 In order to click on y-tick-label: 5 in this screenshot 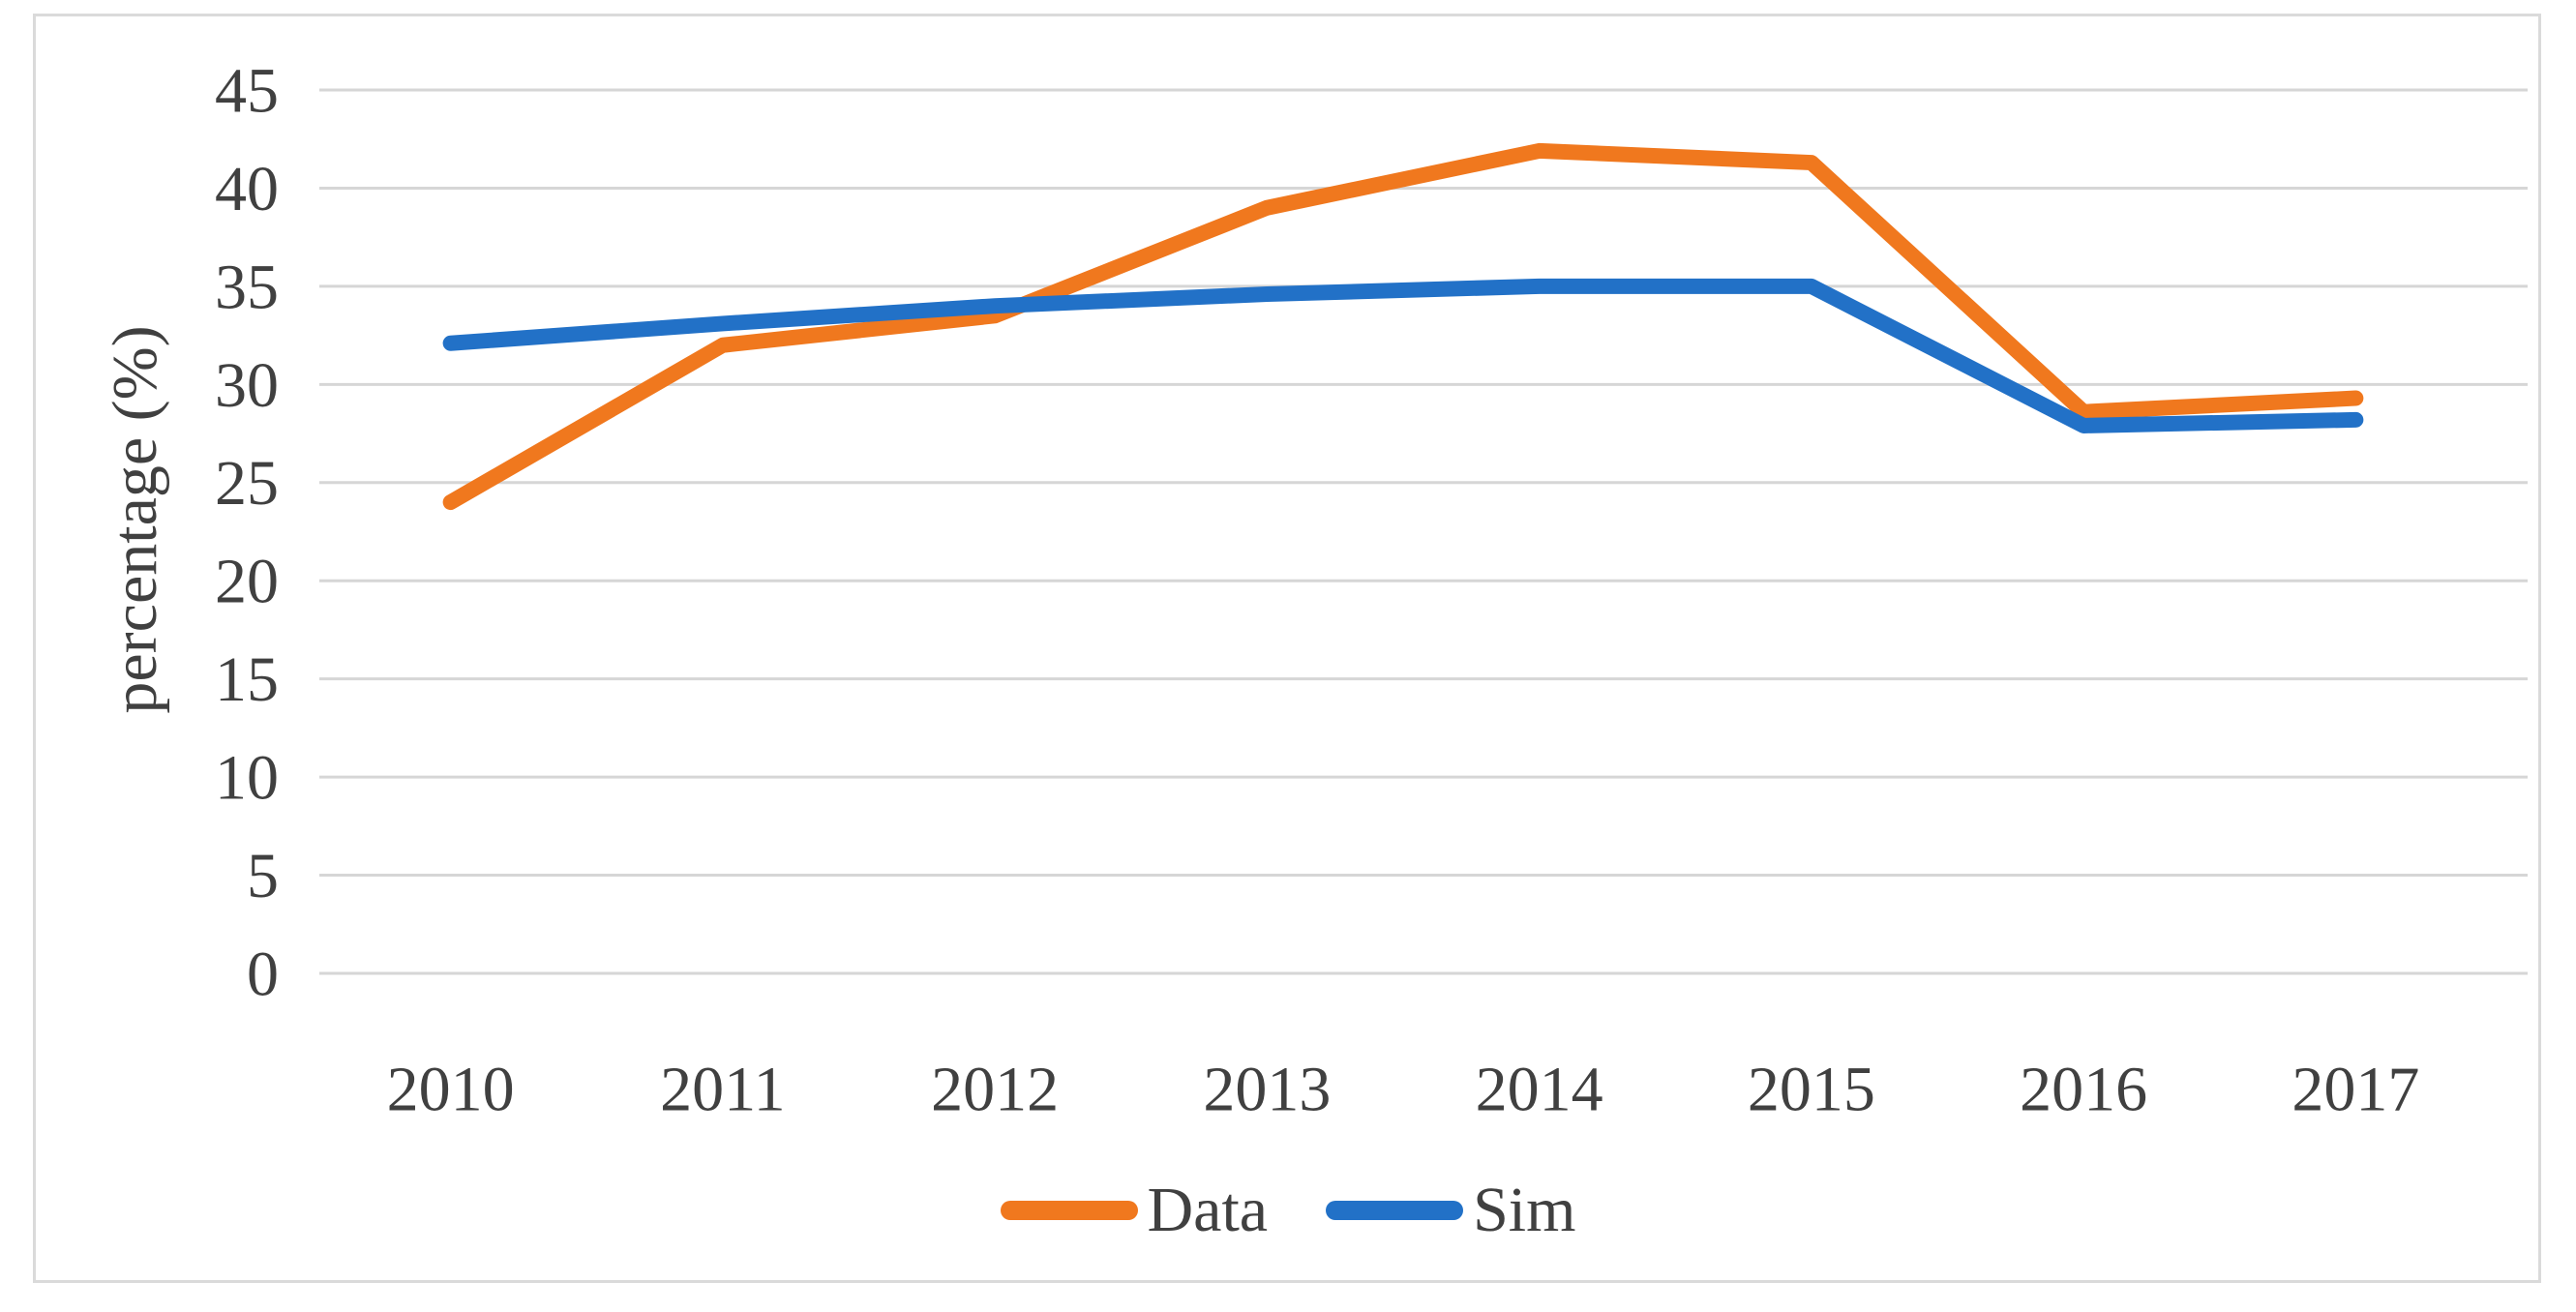, I will do `click(263, 876)`.